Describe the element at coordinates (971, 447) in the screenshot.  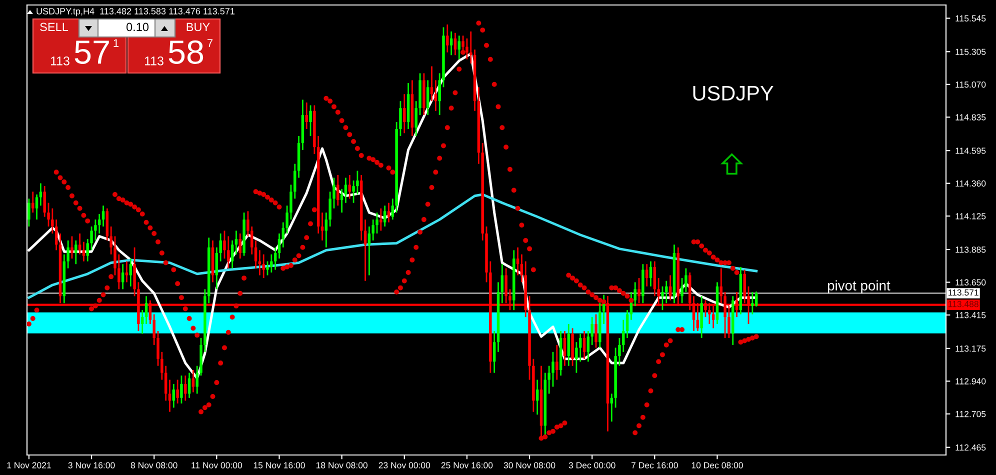
I see `y-tick-label: 112.465` at that location.